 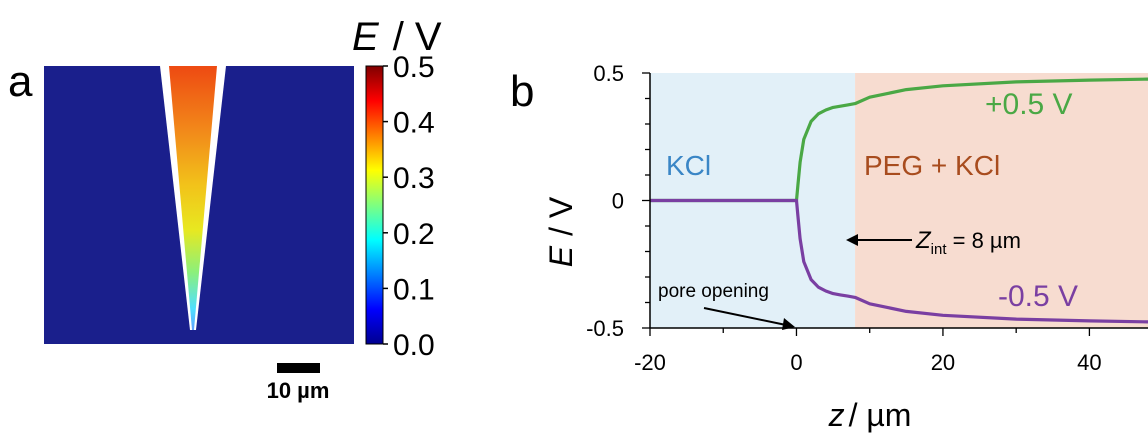 What do you see at coordinates (374, 205) in the screenshot?
I see `colorbar-gradient` at bounding box center [374, 205].